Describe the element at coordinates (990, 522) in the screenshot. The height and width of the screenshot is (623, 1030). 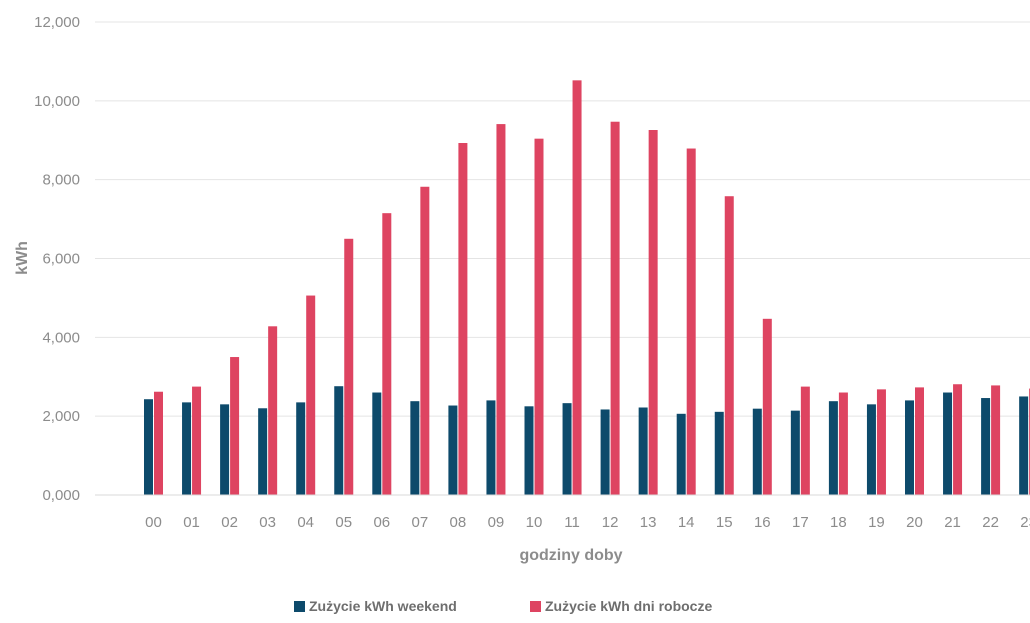
I see `x-tick-label: 22` at that location.